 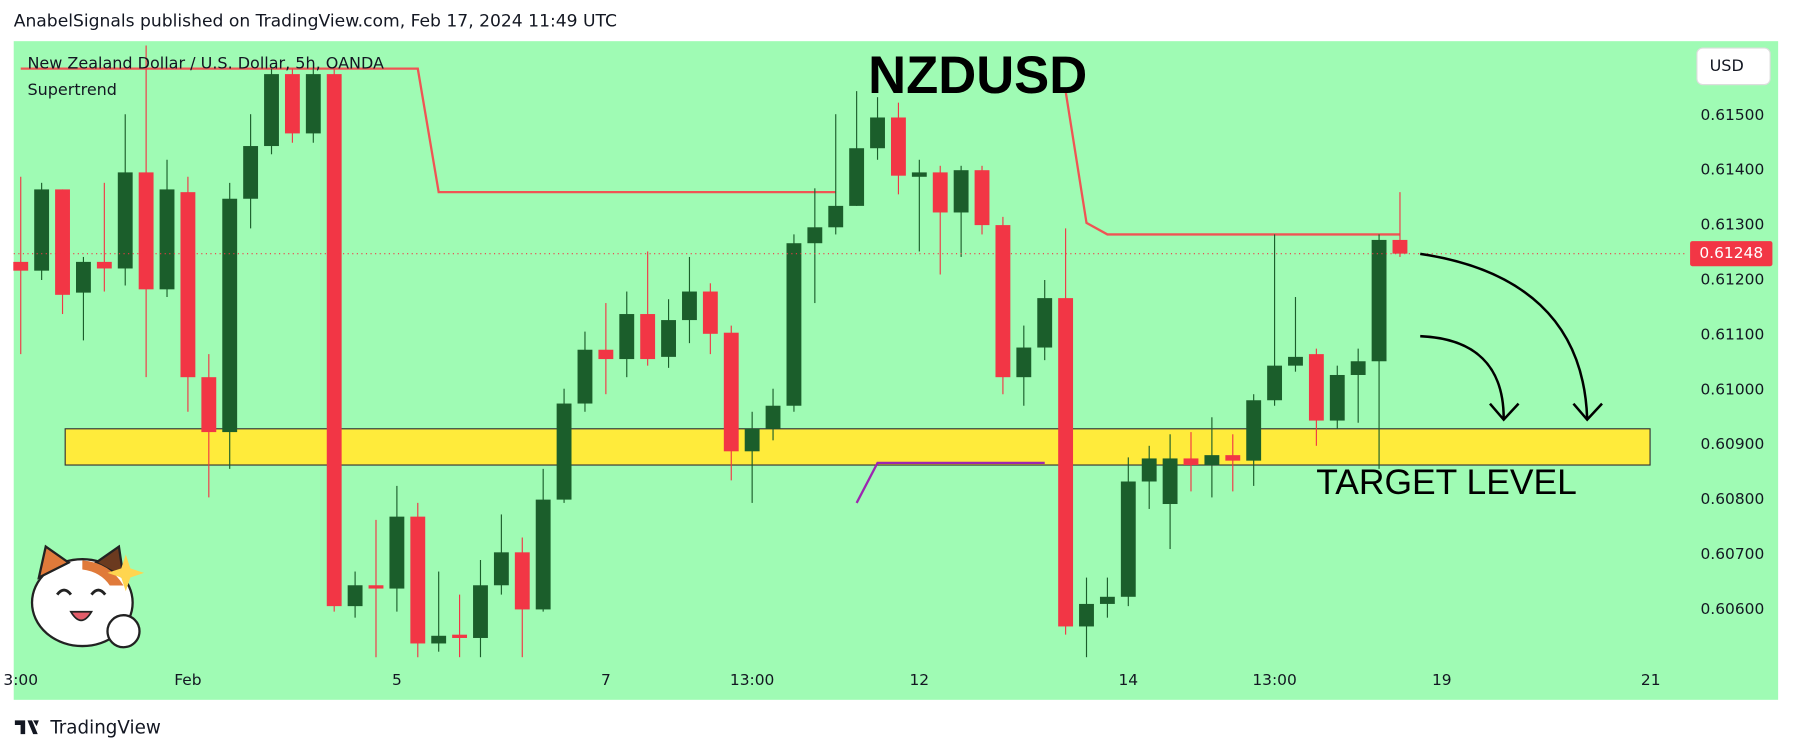 What do you see at coordinates (1733, 115) in the screenshot?
I see `y-tick-label: 0.61500` at bounding box center [1733, 115].